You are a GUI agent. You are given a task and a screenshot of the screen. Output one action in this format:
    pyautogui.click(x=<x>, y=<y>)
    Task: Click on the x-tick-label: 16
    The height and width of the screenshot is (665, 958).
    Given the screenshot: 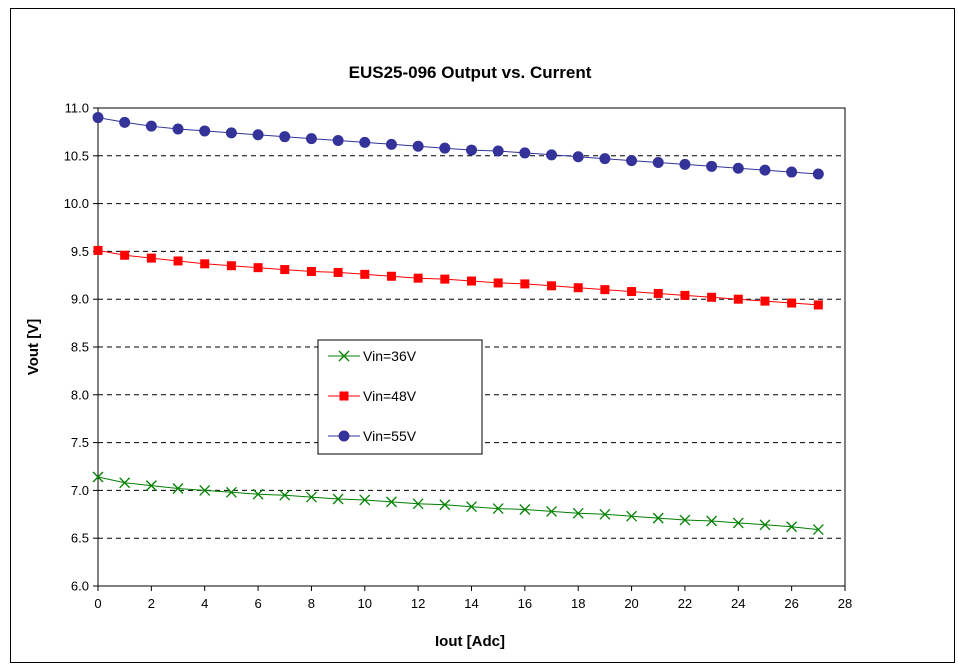 What is the action you would take?
    pyautogui.click(x=525, y=603)
    